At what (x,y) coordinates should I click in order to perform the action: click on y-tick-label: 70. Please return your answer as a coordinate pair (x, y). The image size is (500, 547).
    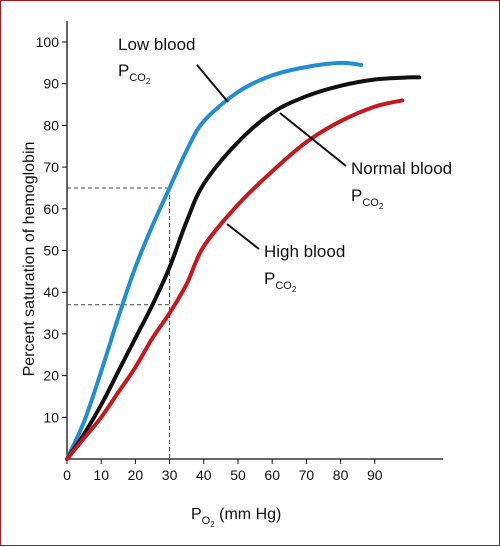
    Looking at the image, I should click on (51, 167).